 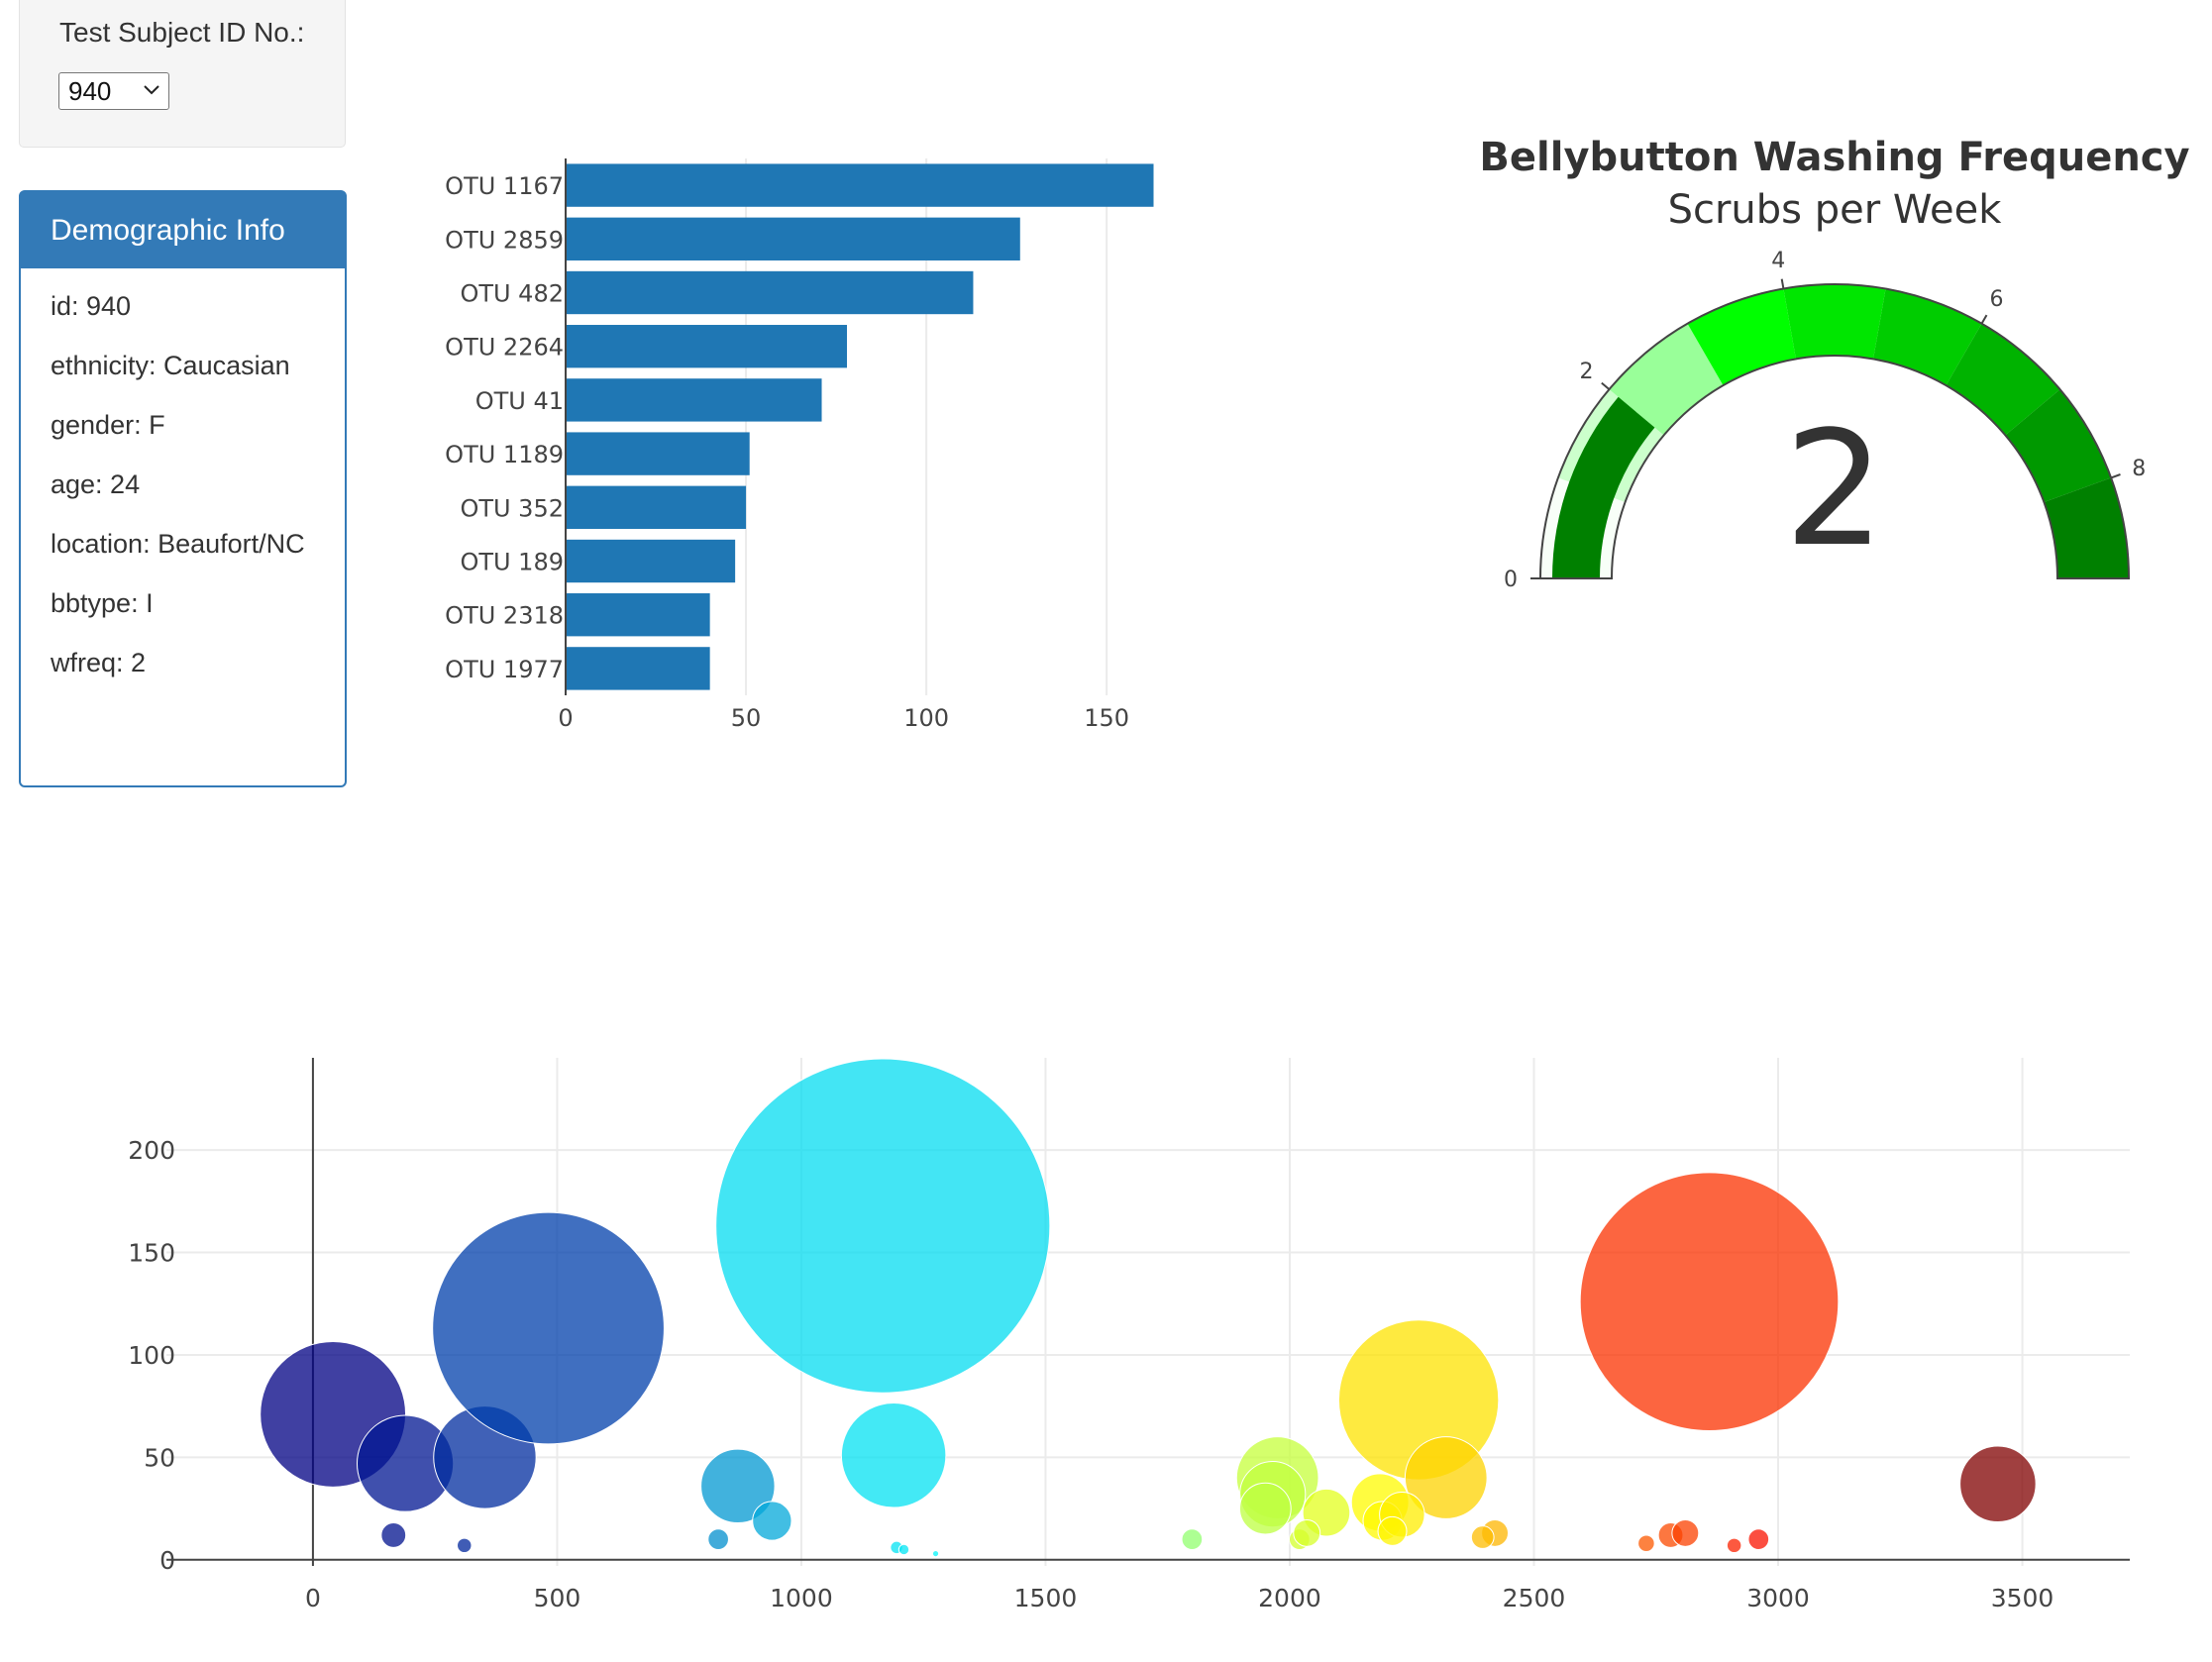 What do you see at coordinates (1289, 1598) in the screenshot?
I see `bubble-x-tick-label: 2000` at bounding box center [1289, 1598].